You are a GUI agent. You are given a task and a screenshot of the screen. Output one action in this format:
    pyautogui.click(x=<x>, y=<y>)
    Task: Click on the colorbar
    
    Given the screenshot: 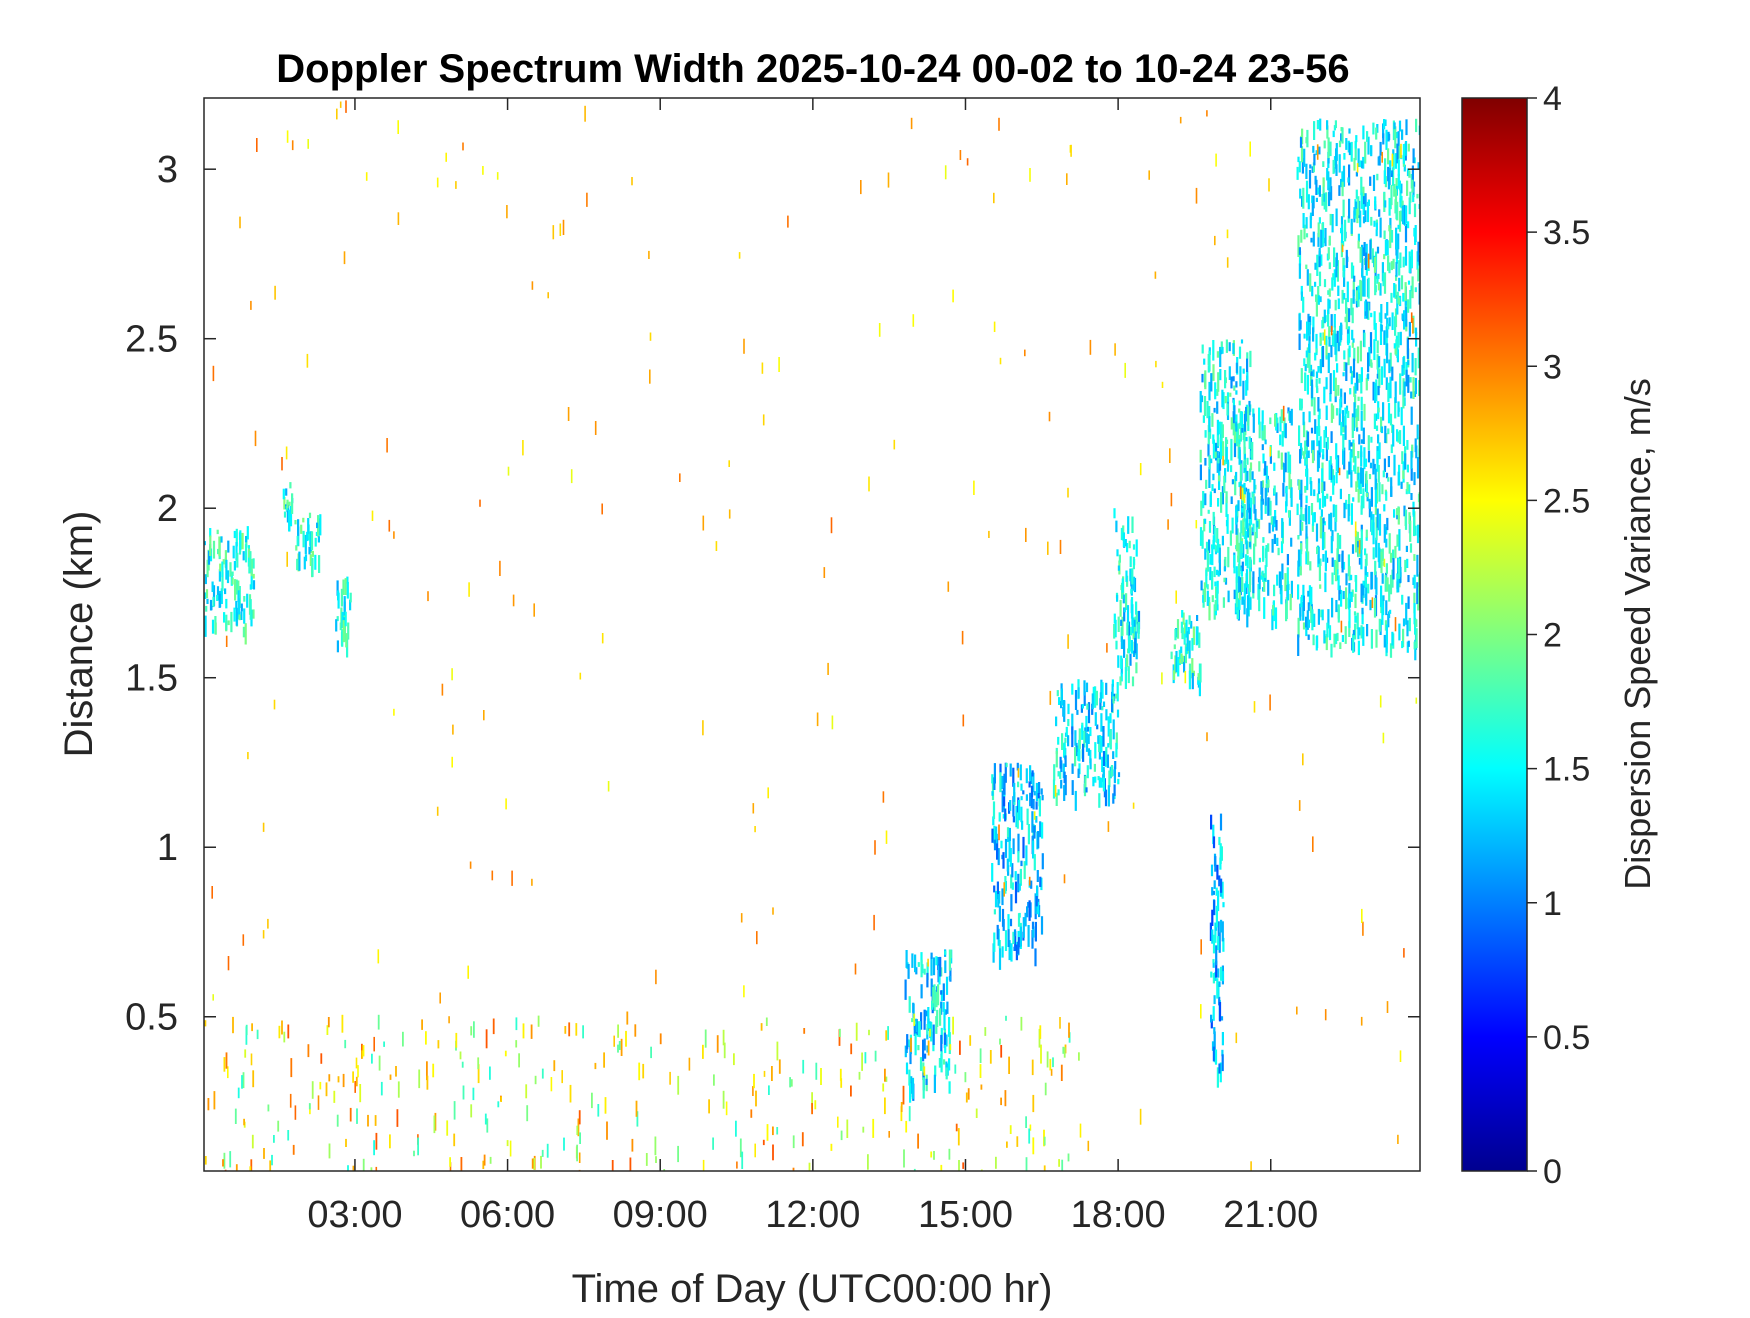 What is the action you would take?
    pyautogui.click(x=1494, y=634)
    